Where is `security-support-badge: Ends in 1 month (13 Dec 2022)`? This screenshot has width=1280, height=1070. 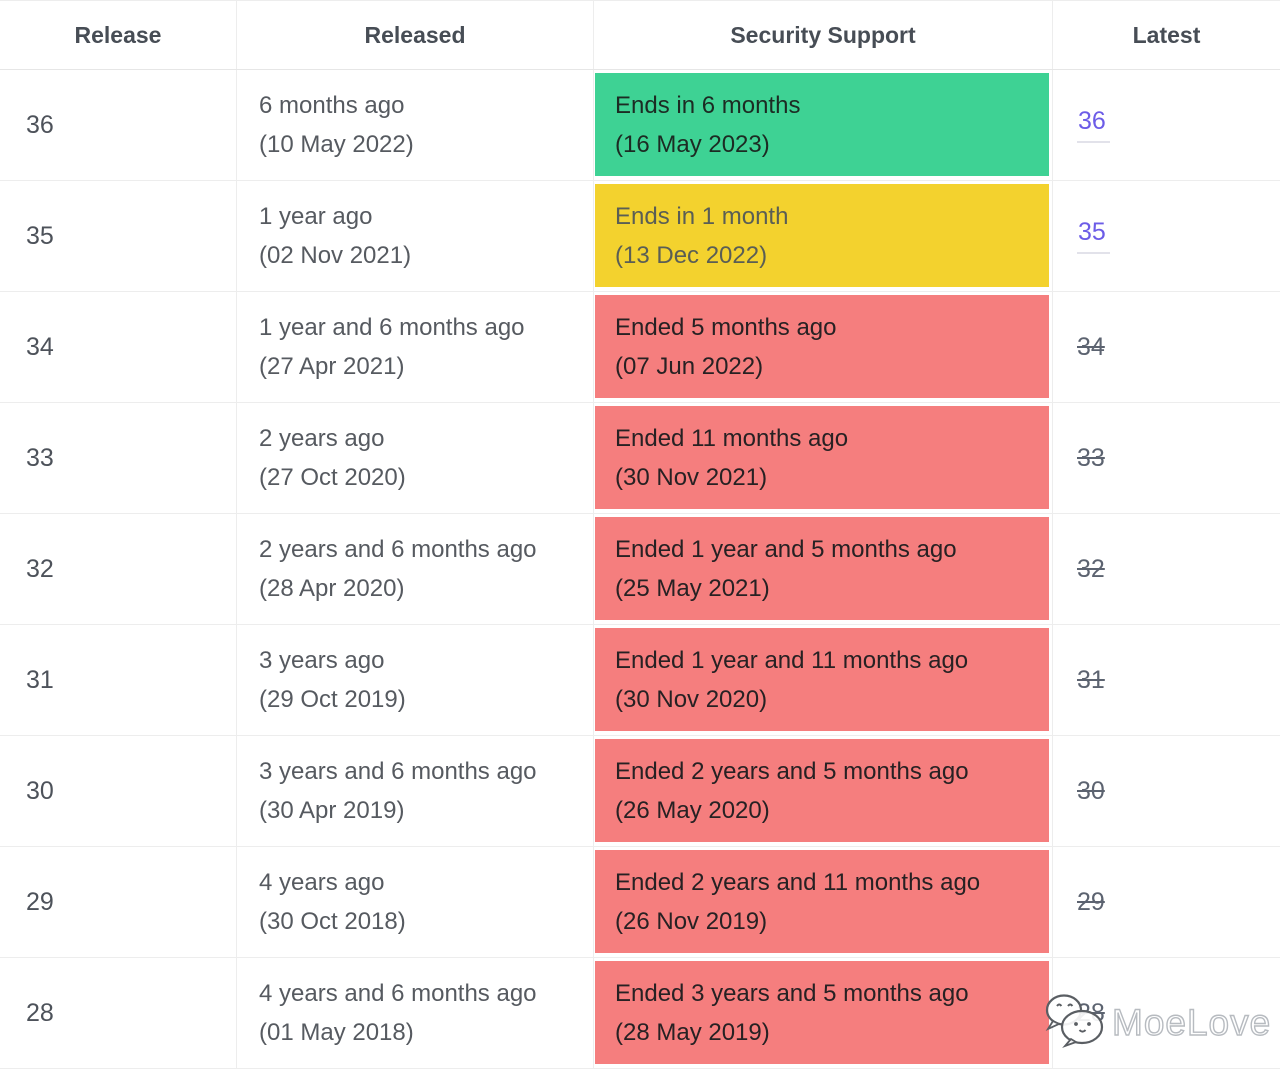
security-support-badge: Ends in 1 month (13 Dec 2022) is located at coordinates (822, 235).